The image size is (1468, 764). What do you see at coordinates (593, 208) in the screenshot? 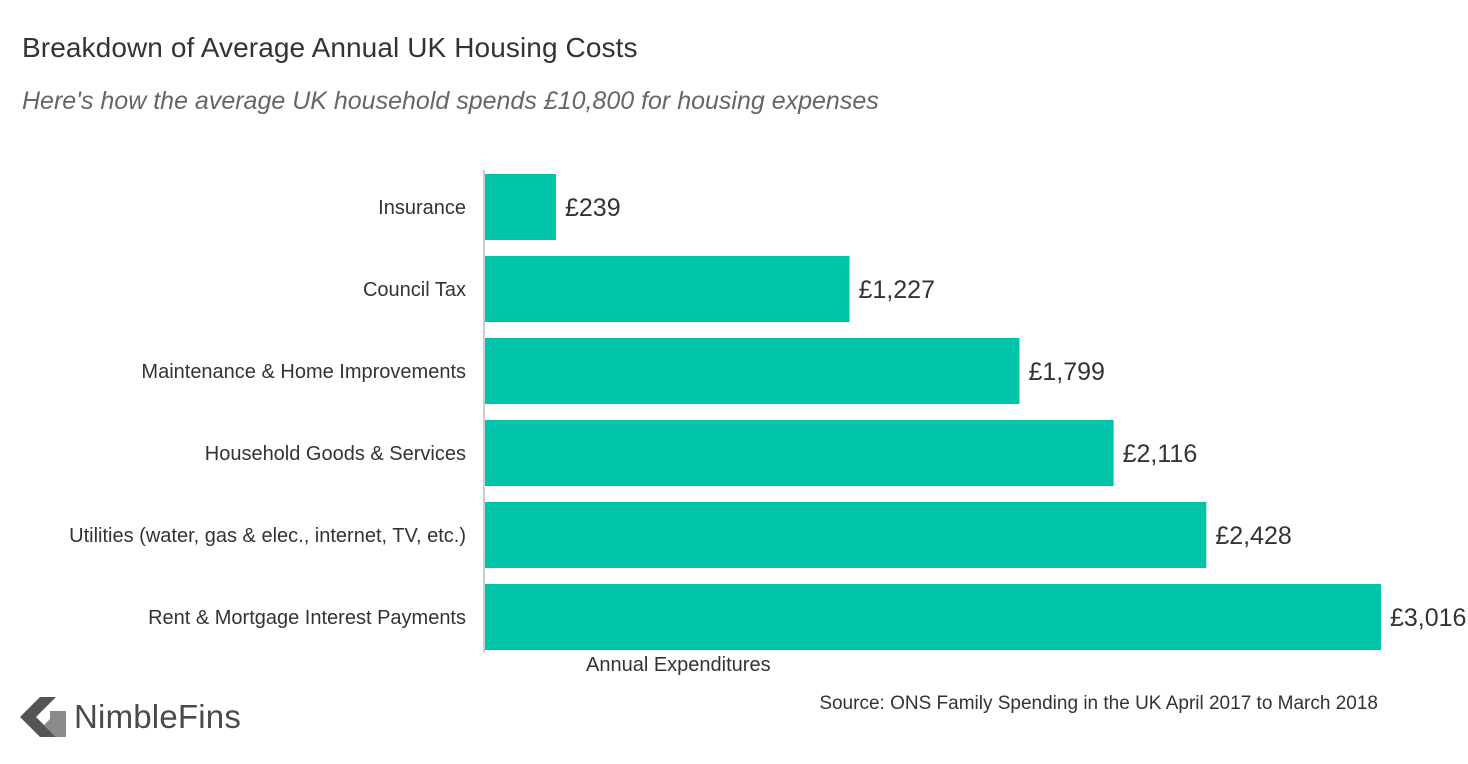
I see `value-label: £239` at bounding box center [593, 208].